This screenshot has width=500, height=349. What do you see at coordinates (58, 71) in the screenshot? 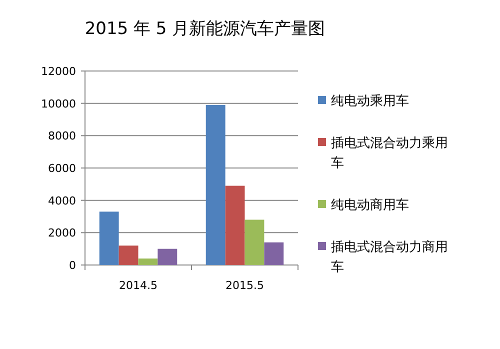
I see `y-tick-label: 12000` at bounding box center [58, 71].